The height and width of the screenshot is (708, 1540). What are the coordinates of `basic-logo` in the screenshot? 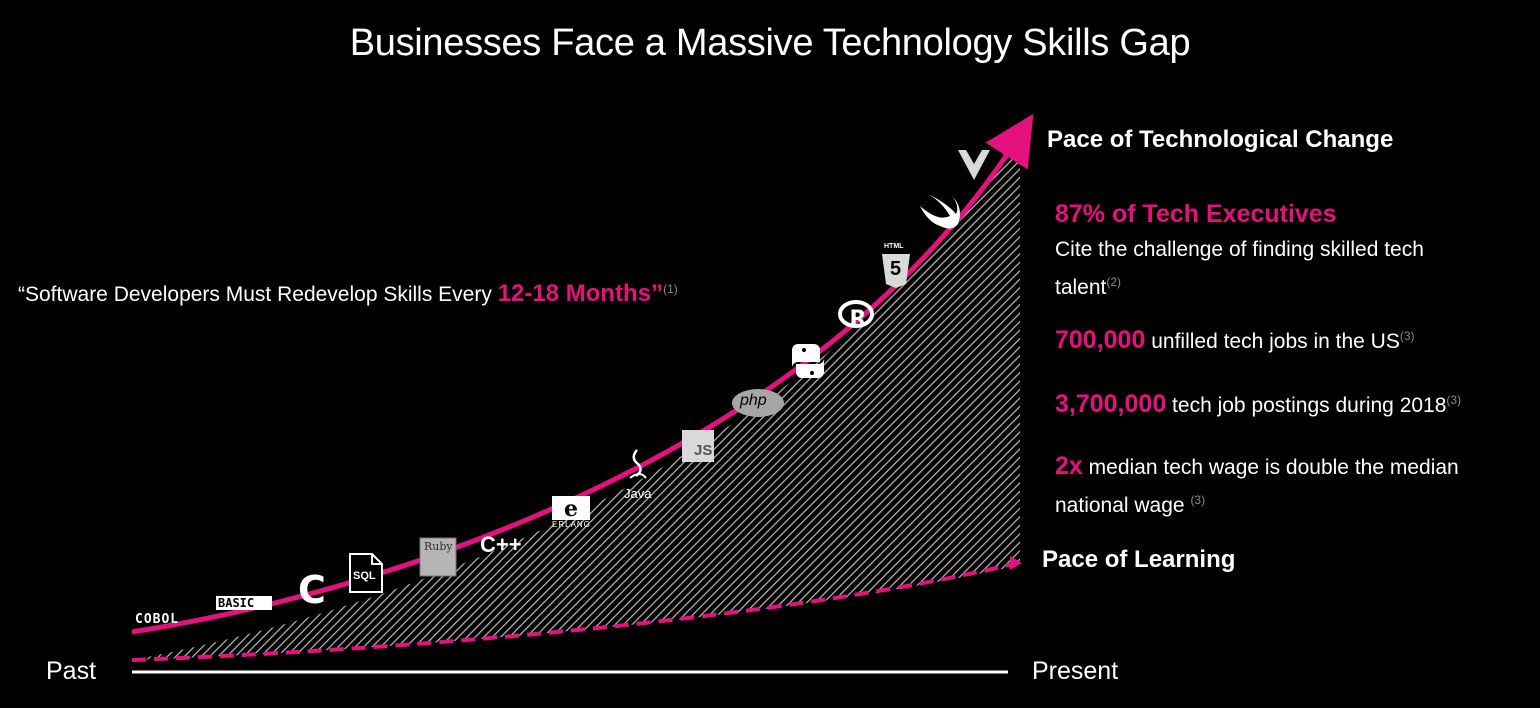 It's located at (244, 603).